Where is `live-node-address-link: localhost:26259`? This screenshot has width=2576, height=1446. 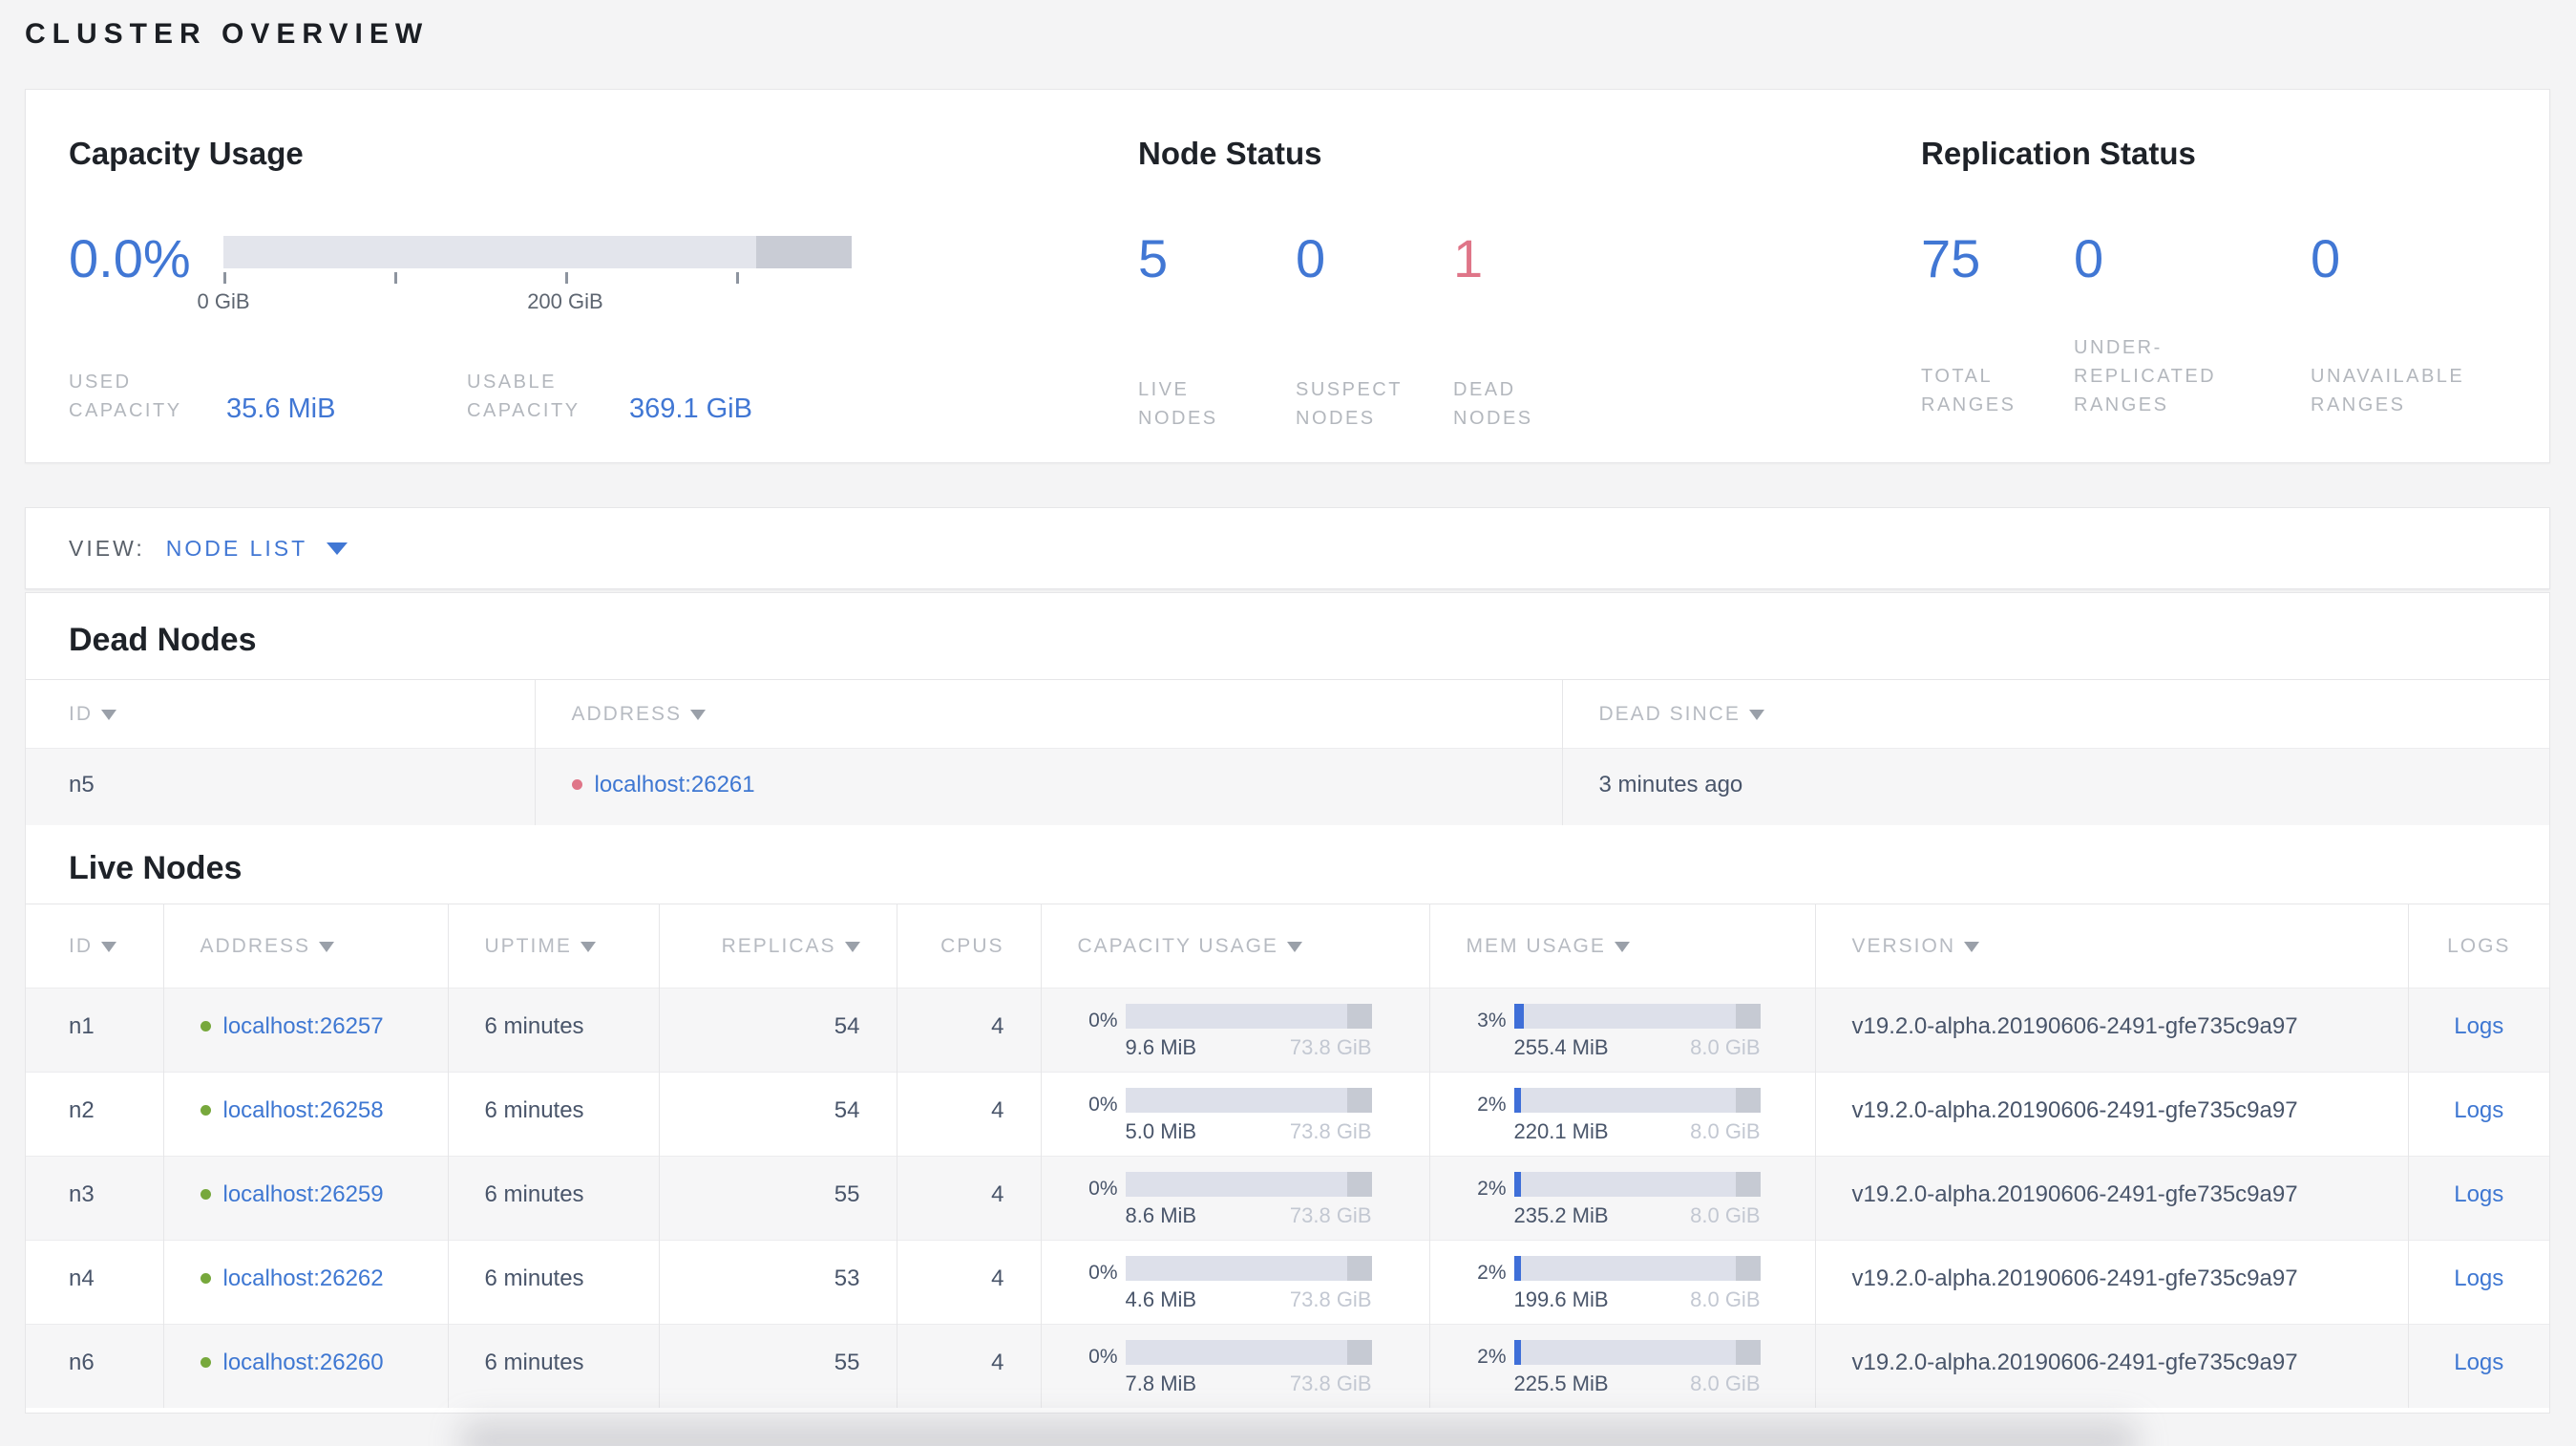 live-node-address-link: localhost:26259 is located at coordinates (303, 1193).